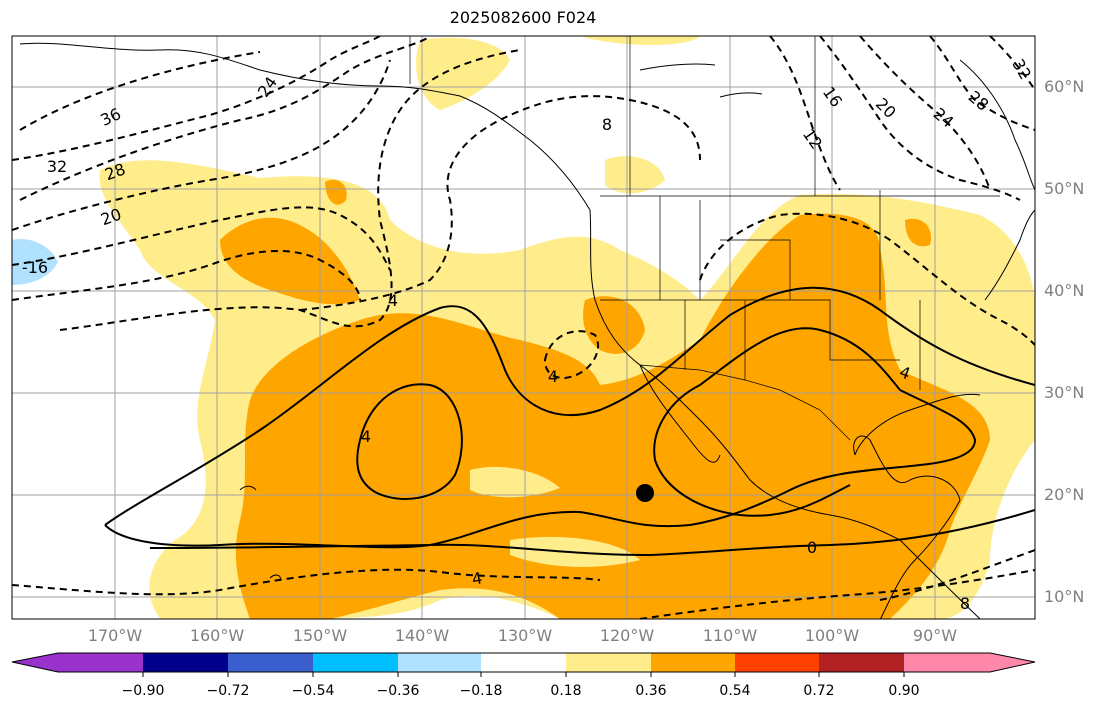 This screenshot has width=1105, height=712. What do you see at coordinates (228, 691) in the screenshot?
I see `colorbar-tick-label: −0.72` at bounding box center [228, 691].